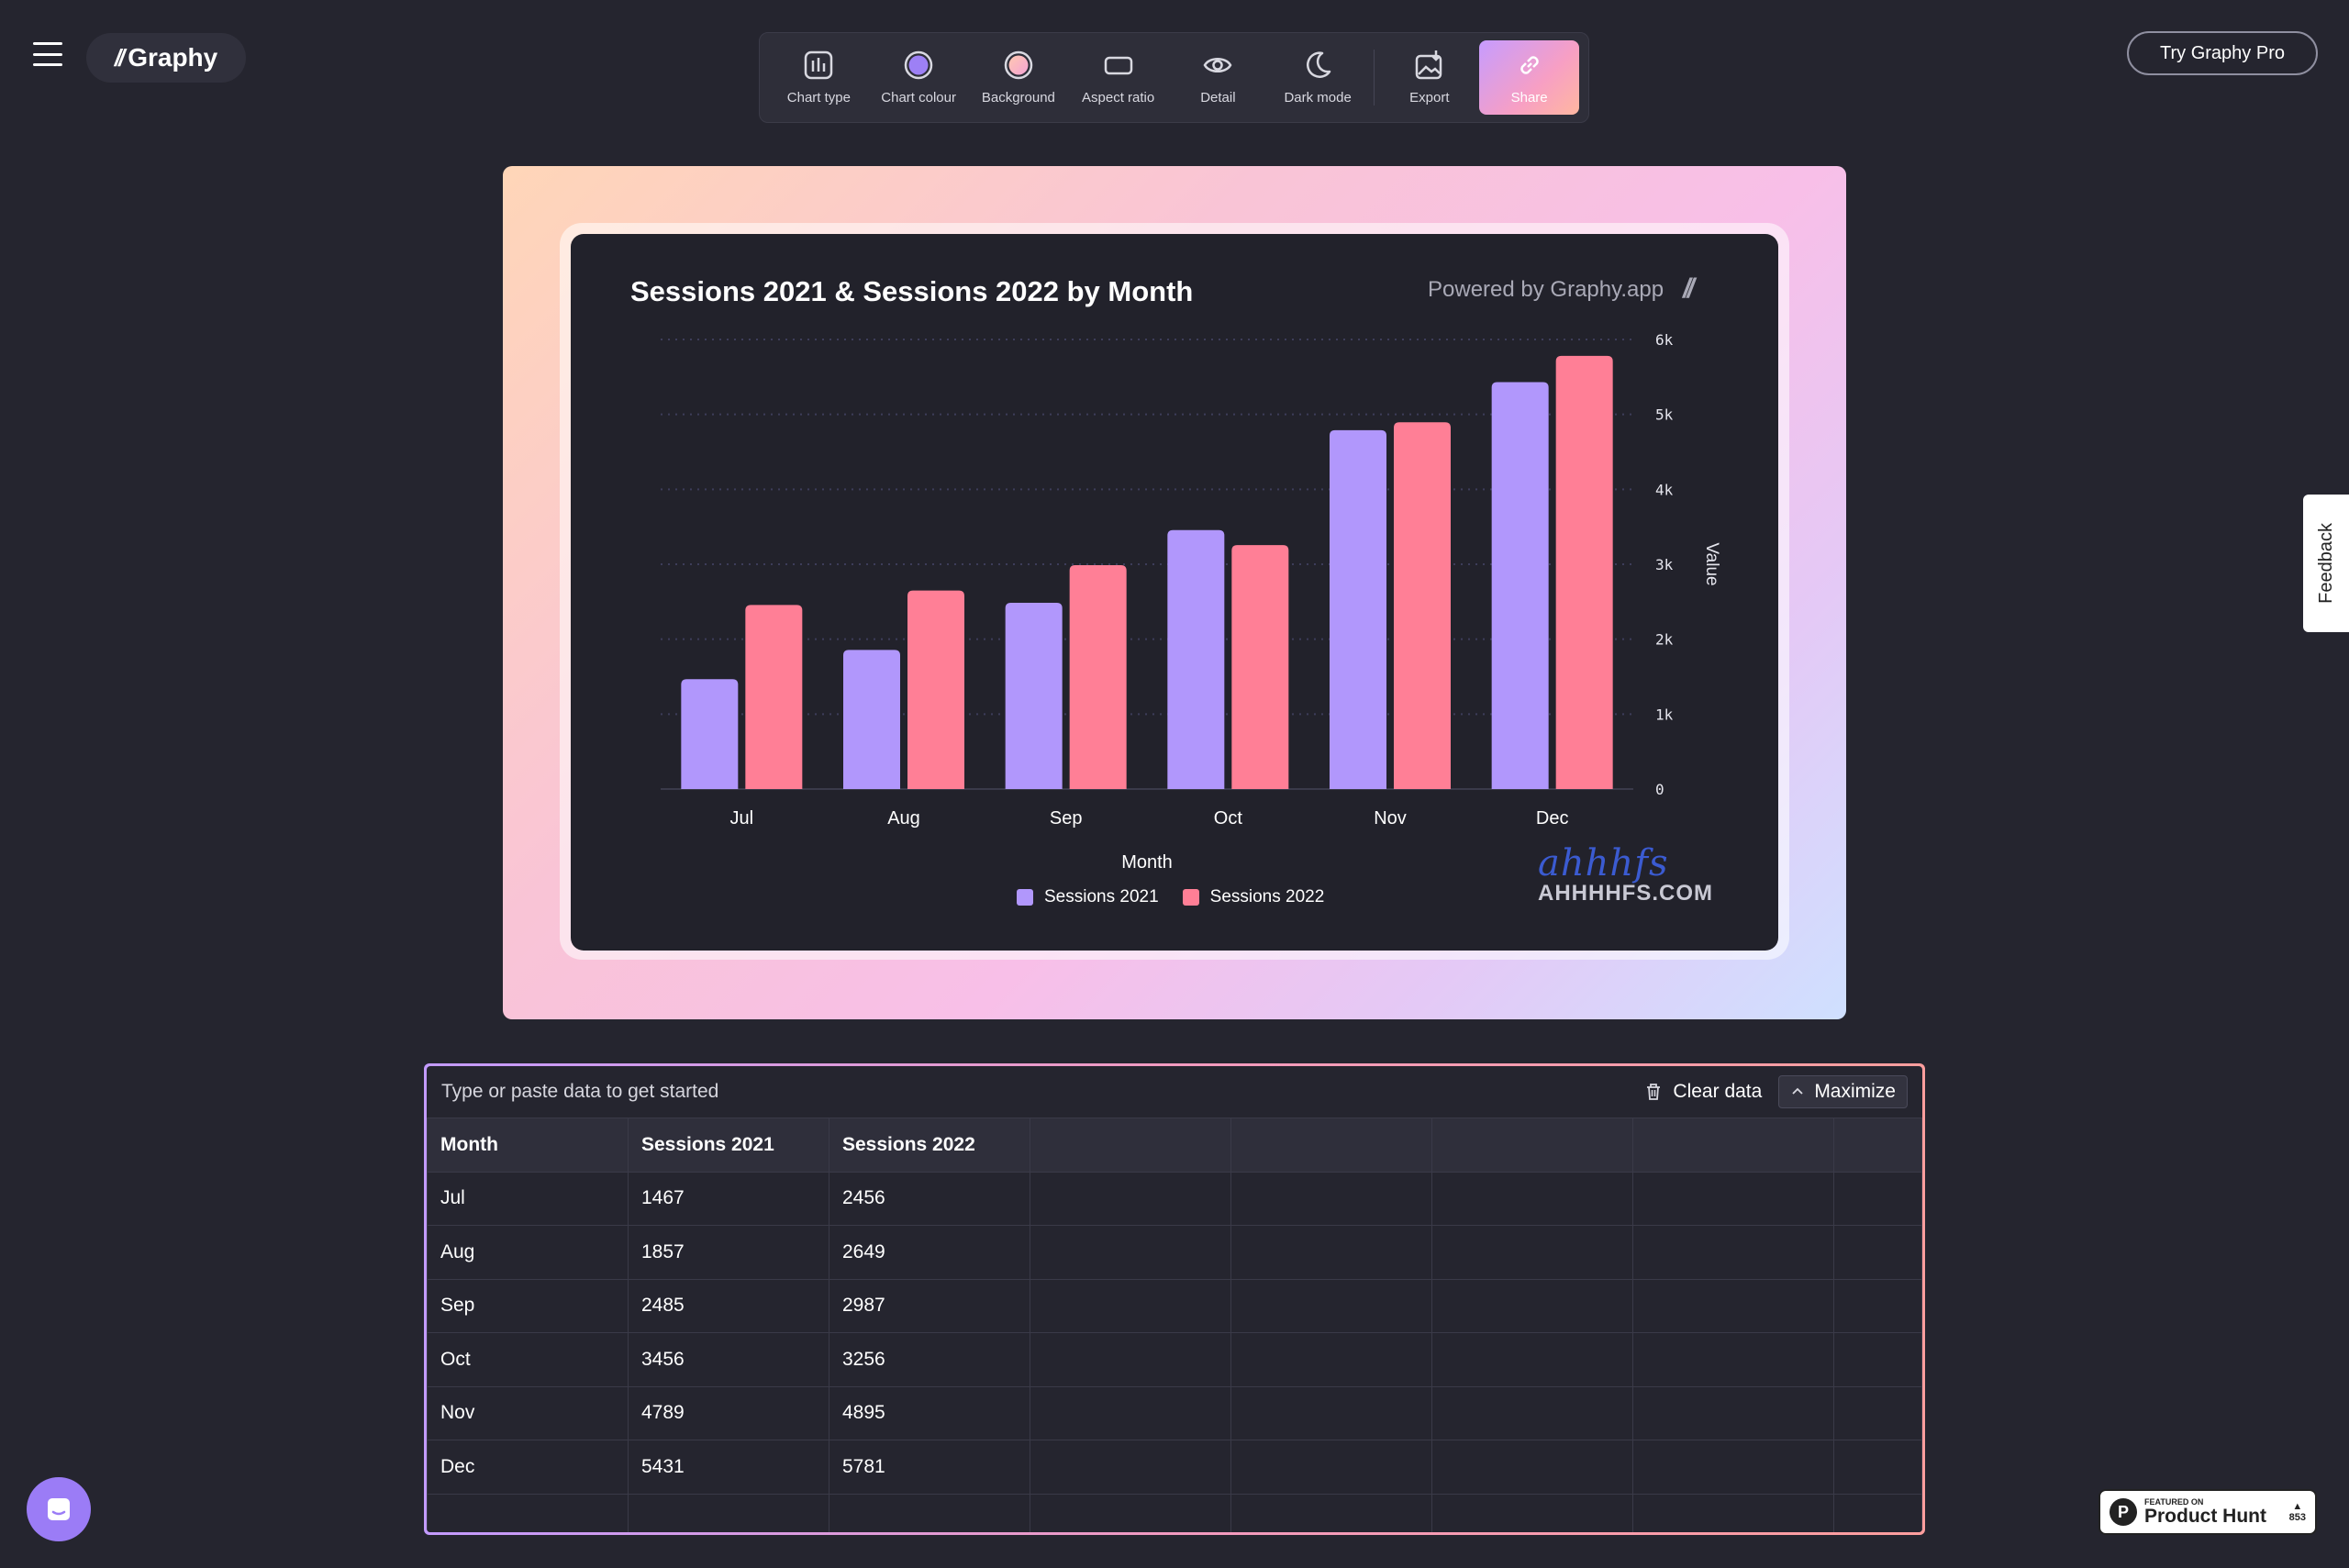 This screenshot has width=2349, height=1568. Describe the element at coordinates (1843, 1091) in the screenshot. I see `maximize-button: Maximize` at that location.